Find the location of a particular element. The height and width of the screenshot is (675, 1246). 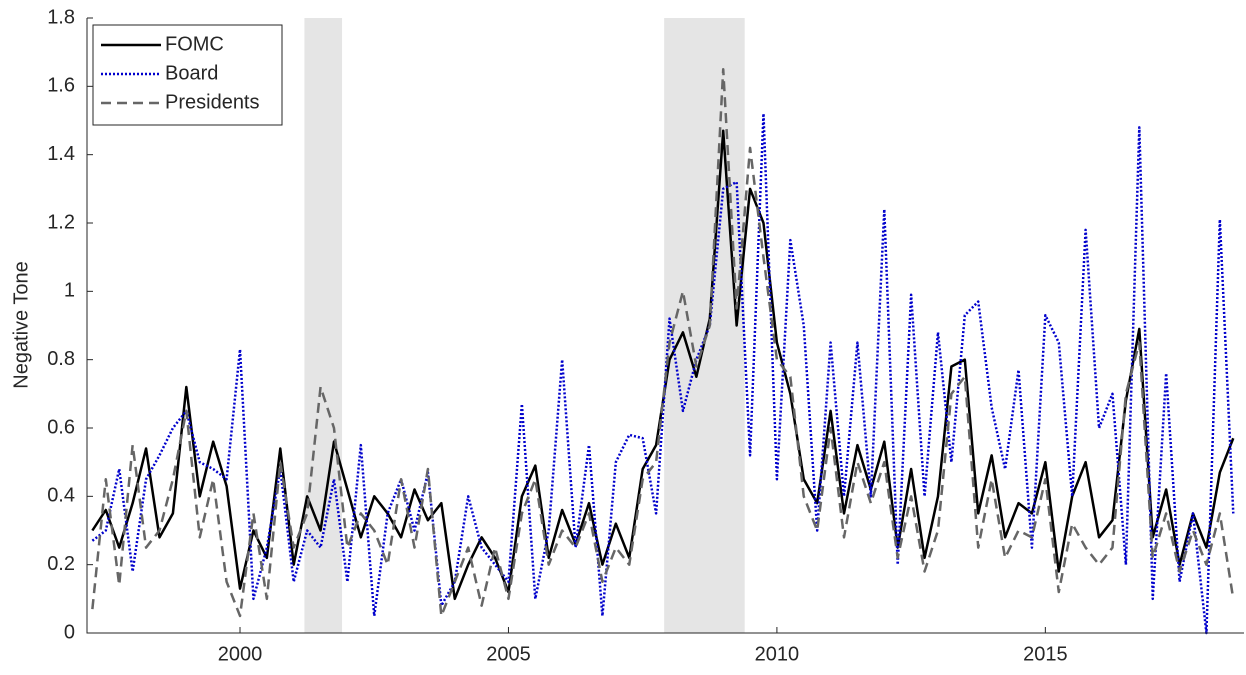

legend-box is located at coordinates (187, 75).